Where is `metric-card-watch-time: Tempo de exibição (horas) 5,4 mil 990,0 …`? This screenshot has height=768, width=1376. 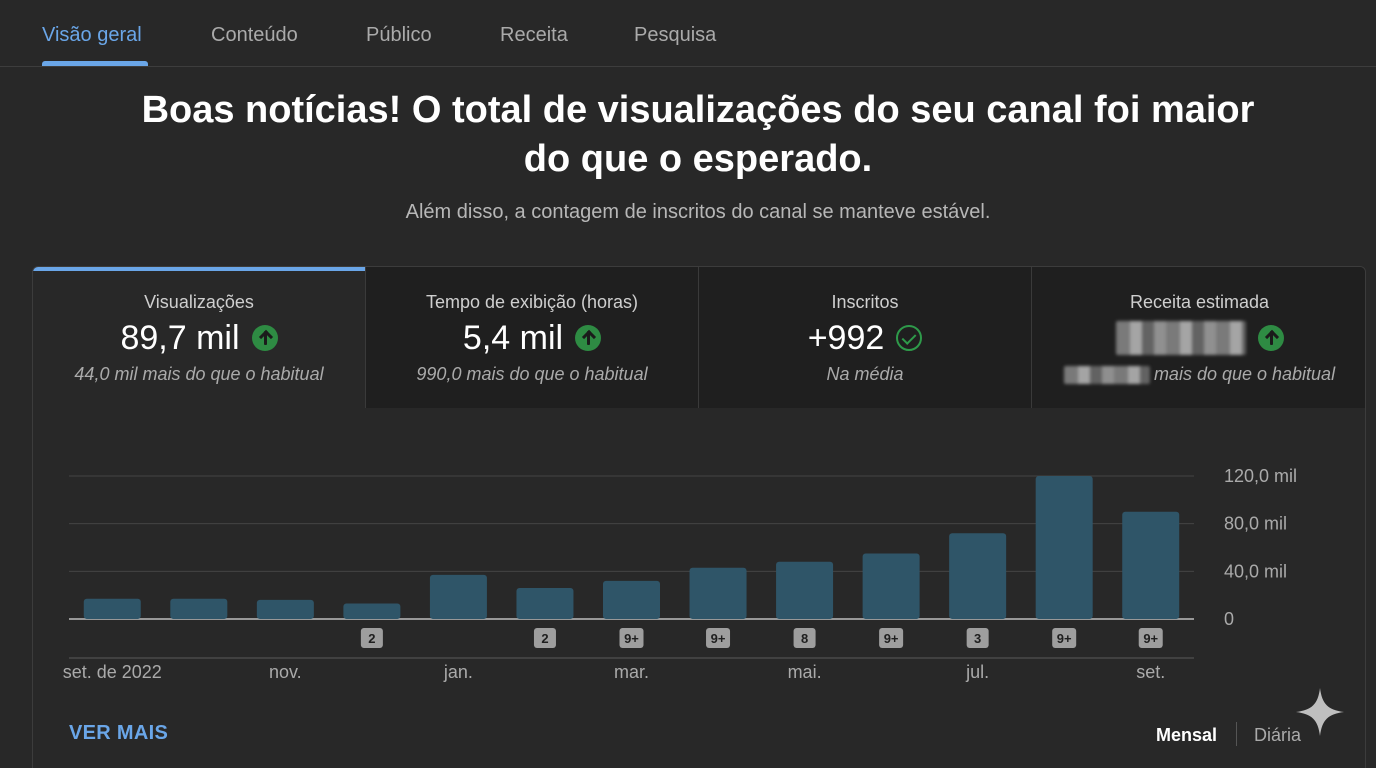 metric-card-watch-time: Tempo de exibição (horas) 5,4 mil 990,0 … is located at coordinates (532, 337).